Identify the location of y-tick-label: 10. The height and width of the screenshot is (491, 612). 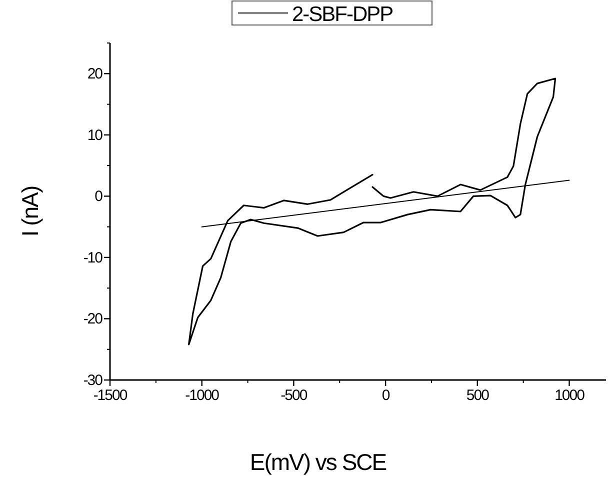
(95, 135).